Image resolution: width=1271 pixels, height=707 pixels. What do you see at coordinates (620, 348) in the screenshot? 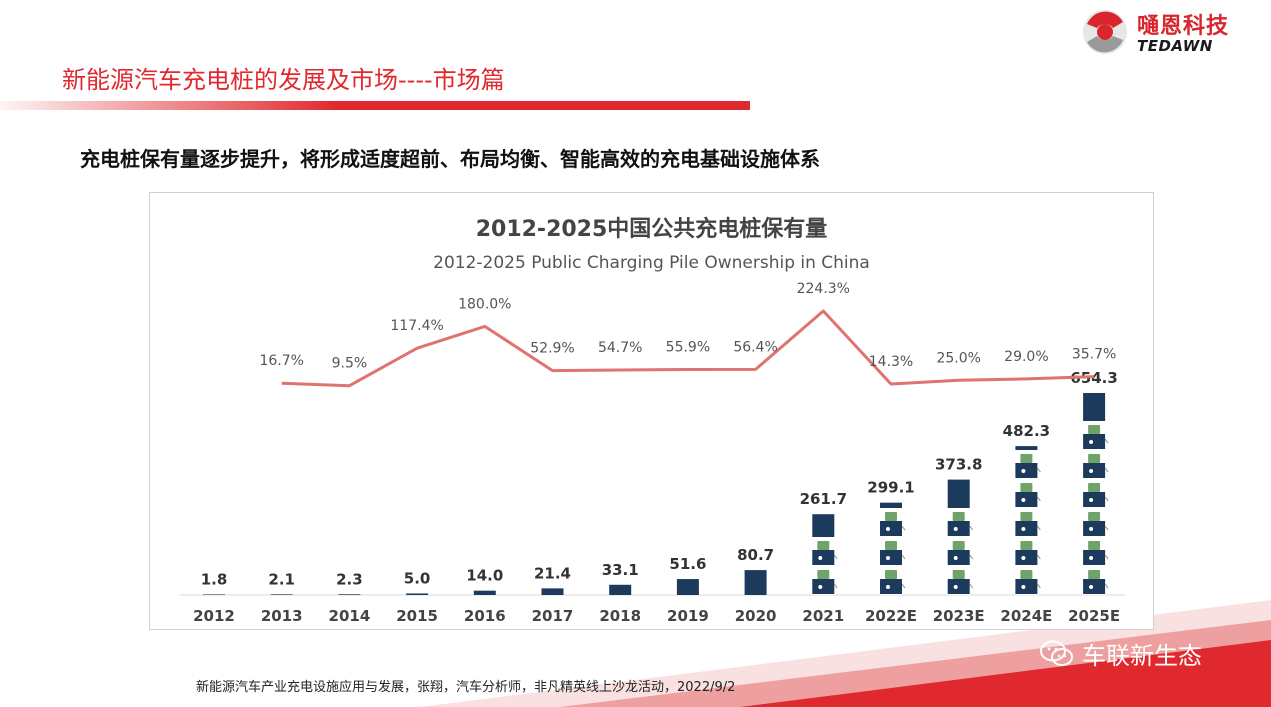
I see `growth-rate-label: 54.7%` at bounding box center [620, 348].